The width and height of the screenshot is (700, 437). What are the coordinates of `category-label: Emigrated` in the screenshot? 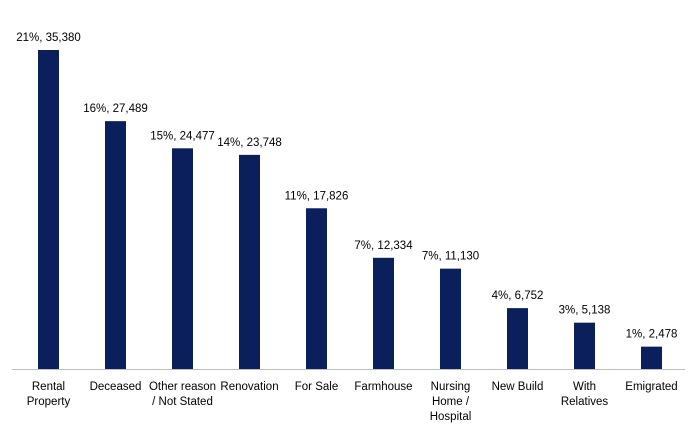 It's located at (651, 387).